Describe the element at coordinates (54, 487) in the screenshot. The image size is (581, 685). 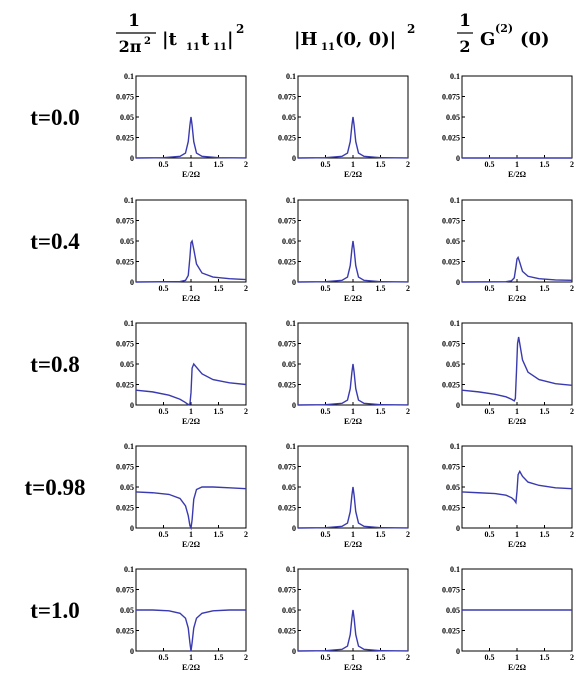
I see `row-label-3: t=0.98` at that location.